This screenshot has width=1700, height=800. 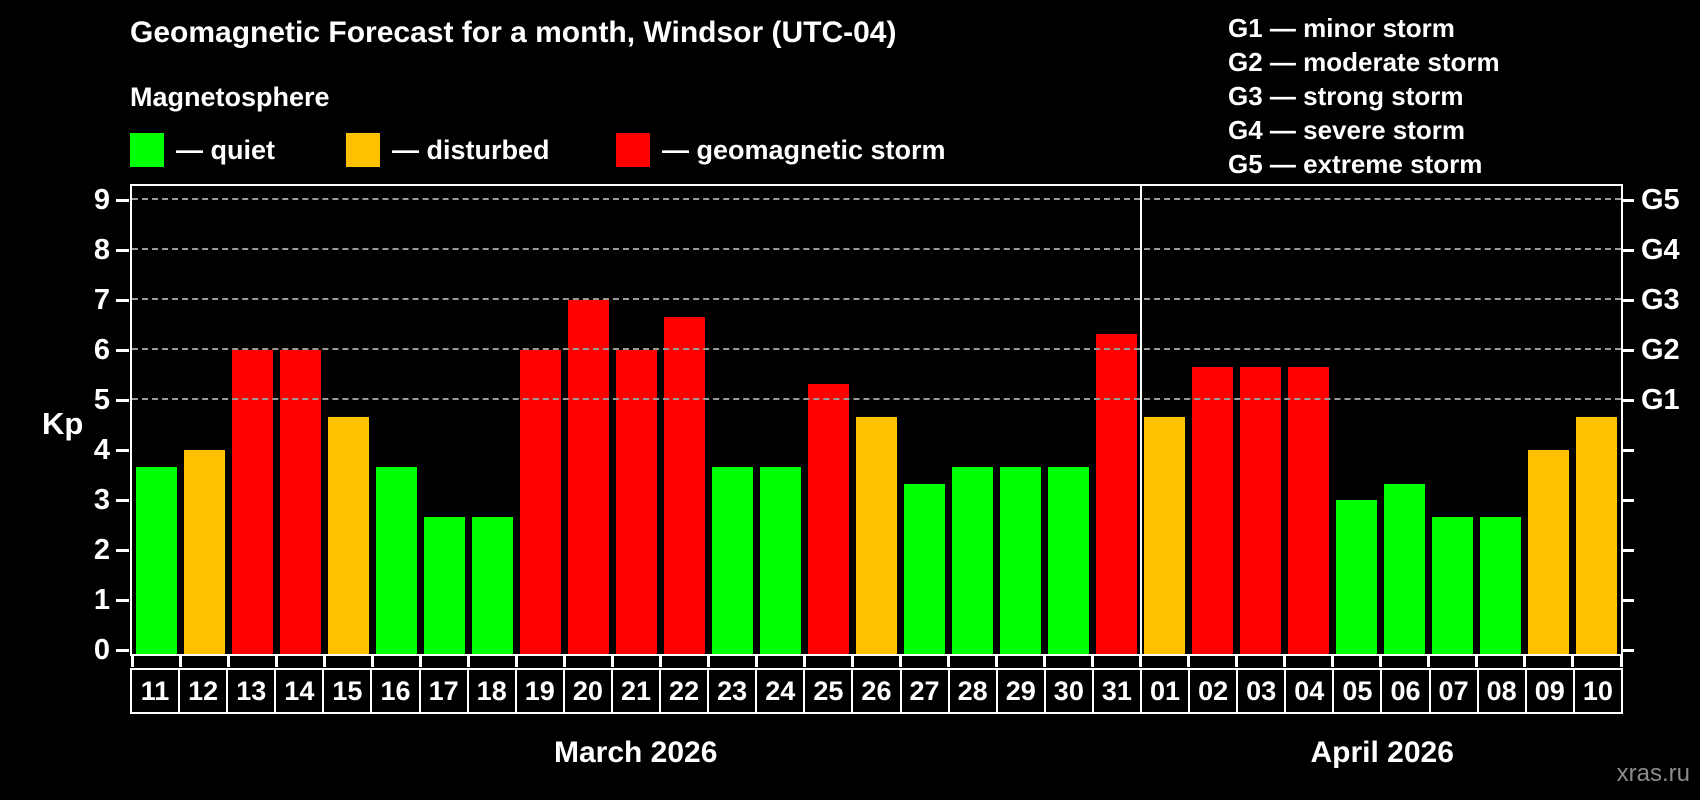 What do you see at coordinates (101, 400) in the screenshot?
I see `y-axis-tick-label-5: 5` at bounding box center [101, 400].